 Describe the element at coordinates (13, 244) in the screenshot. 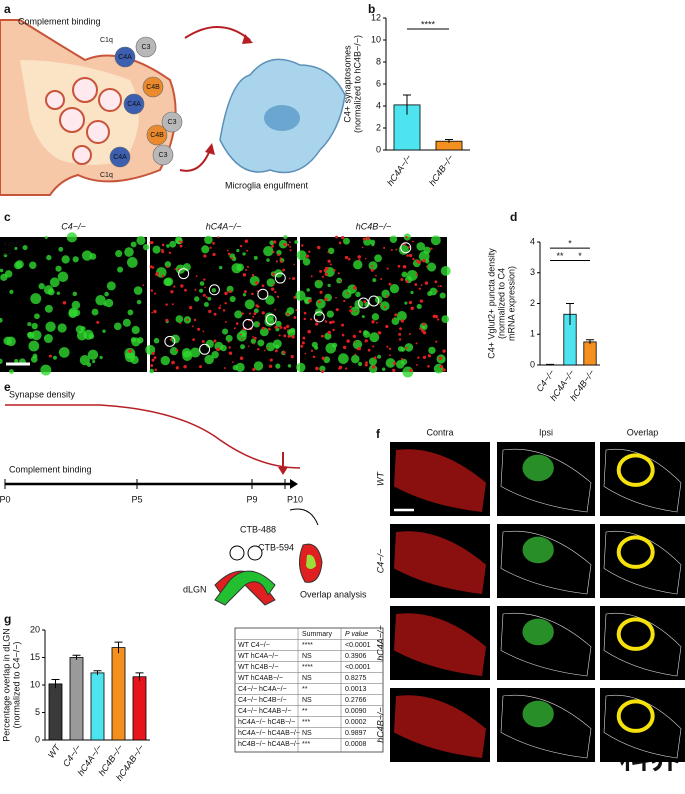

I see `channel-label: Vglut2` at that location.